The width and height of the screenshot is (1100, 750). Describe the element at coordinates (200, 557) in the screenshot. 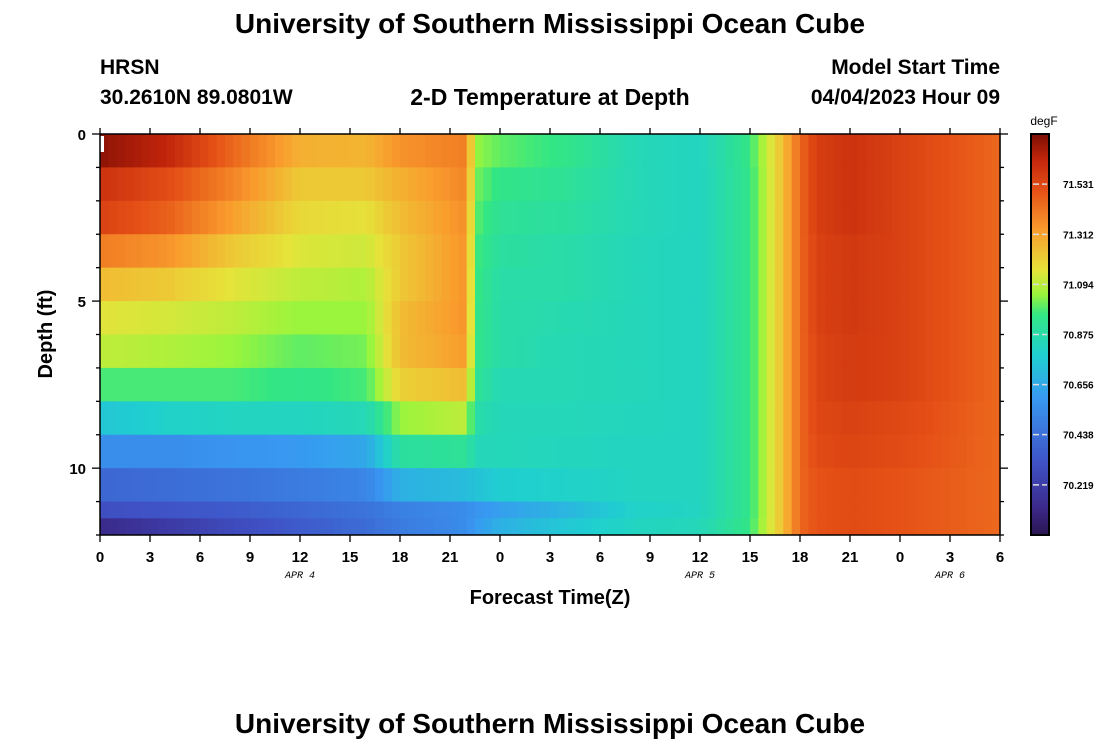

I see `x-tick-label: 6` at that location.